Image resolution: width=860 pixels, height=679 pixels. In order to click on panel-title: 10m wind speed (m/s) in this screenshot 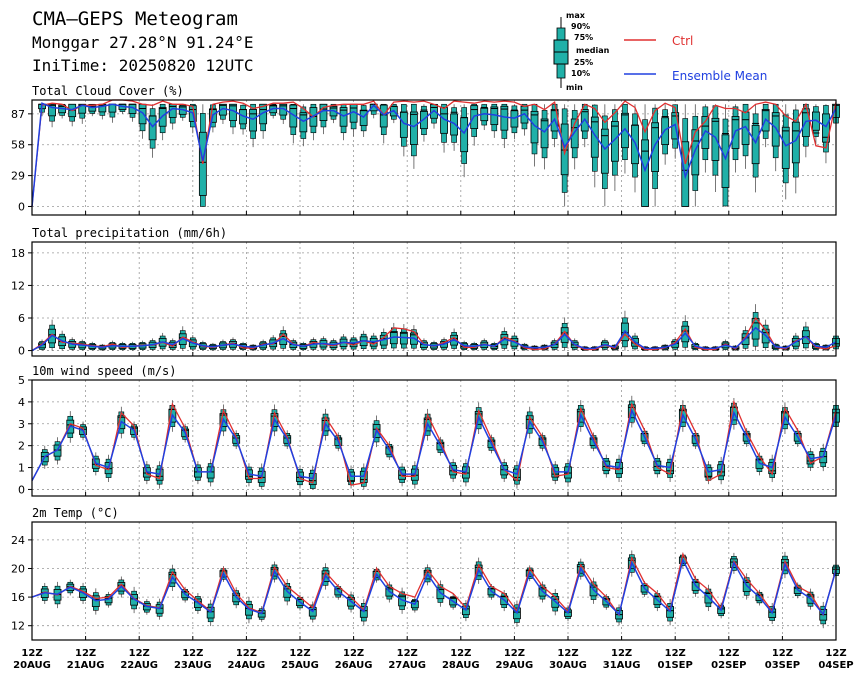, I will do `click(104, 371)`.